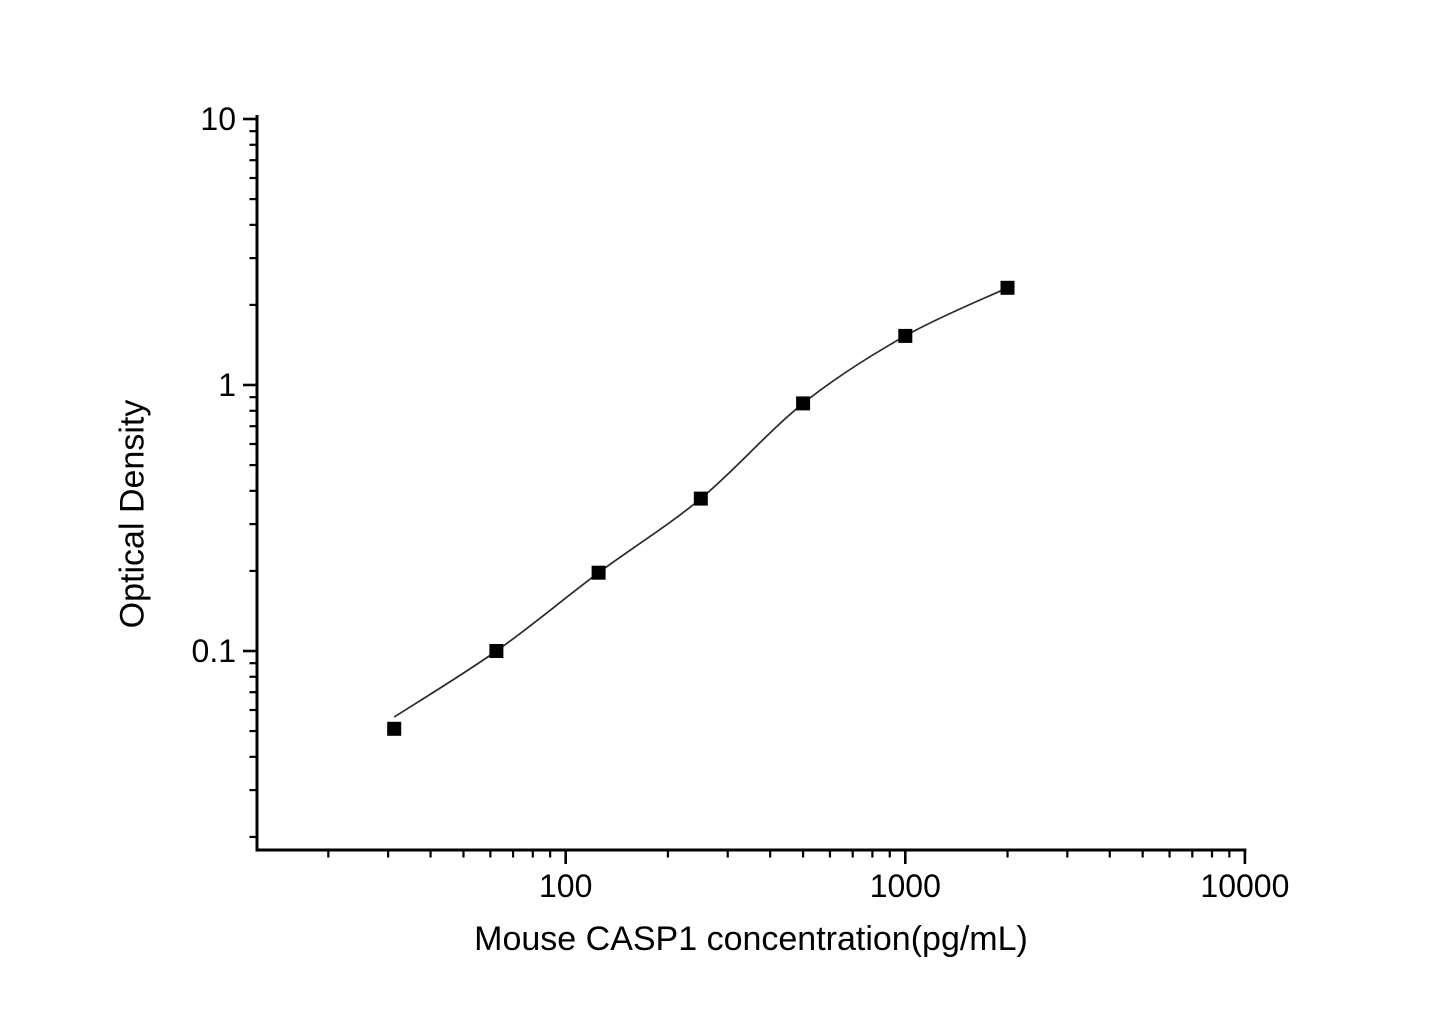 The width and height of the screenshot is (1445, 1021). What do you see at coordinates (1244, 886) in the screenshot?
I see `x-tick-label: 10000` at bounding box center [1244, 886].